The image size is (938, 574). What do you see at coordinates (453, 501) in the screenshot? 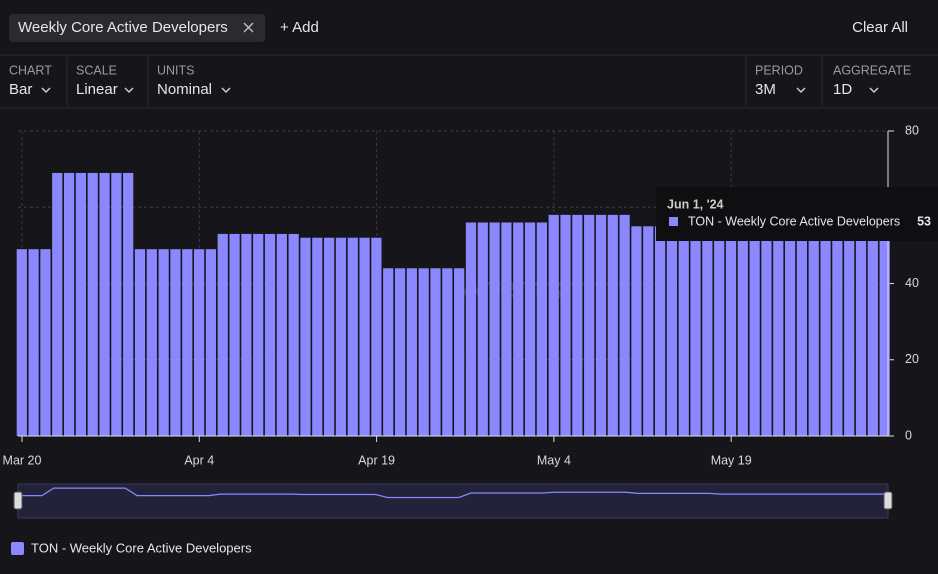
I see `navigator` at bounding box center [453, 501].